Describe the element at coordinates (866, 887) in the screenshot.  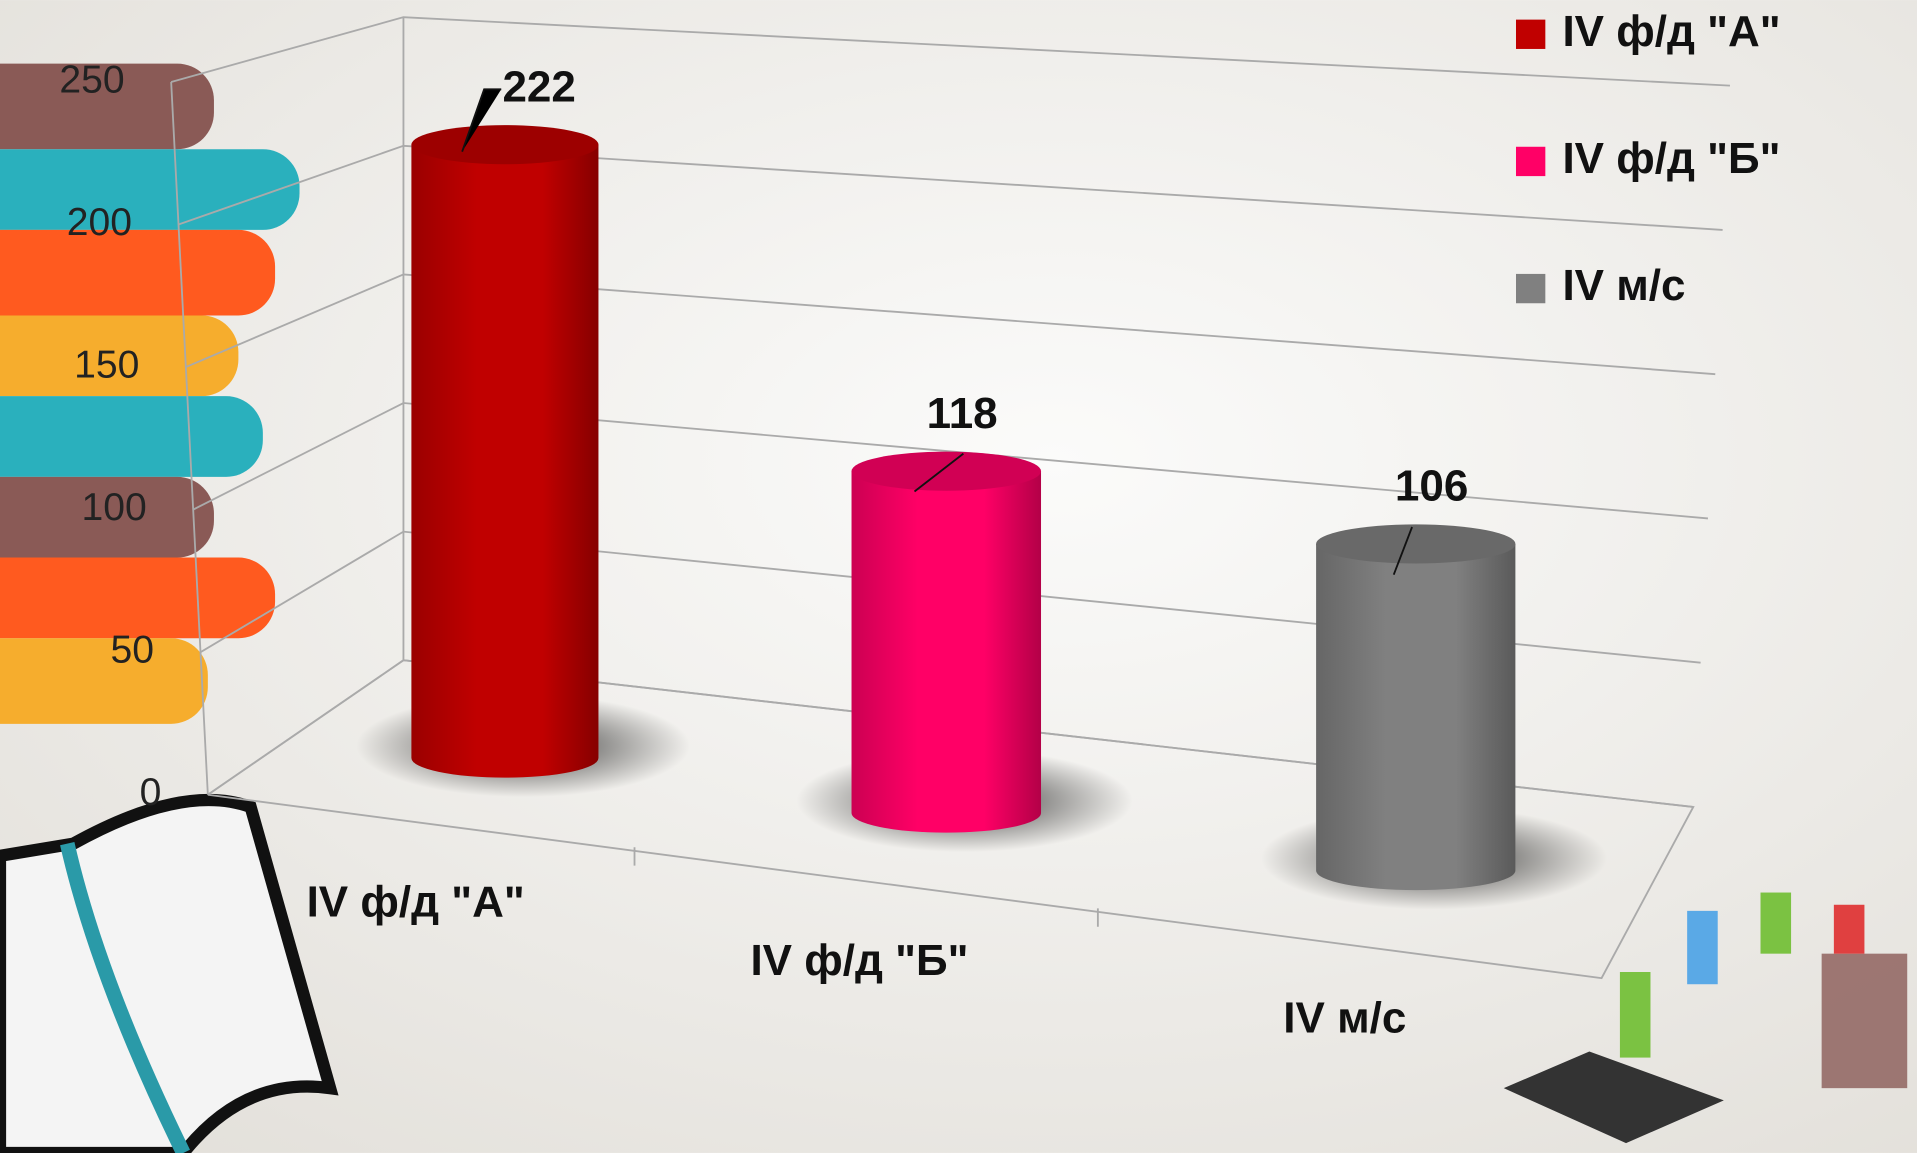
I see `x-tick-marks` at that location.